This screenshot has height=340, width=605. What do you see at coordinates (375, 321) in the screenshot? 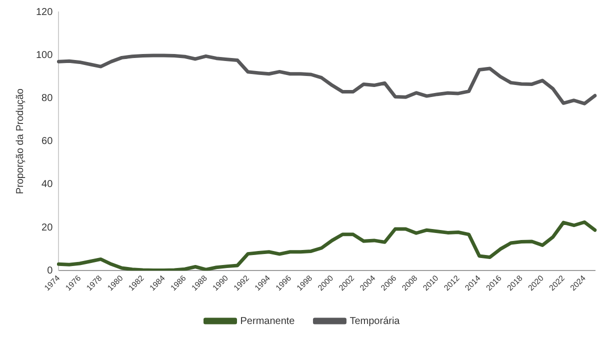
I see `legend-label: Temporária` at bounding box center [375, 321].